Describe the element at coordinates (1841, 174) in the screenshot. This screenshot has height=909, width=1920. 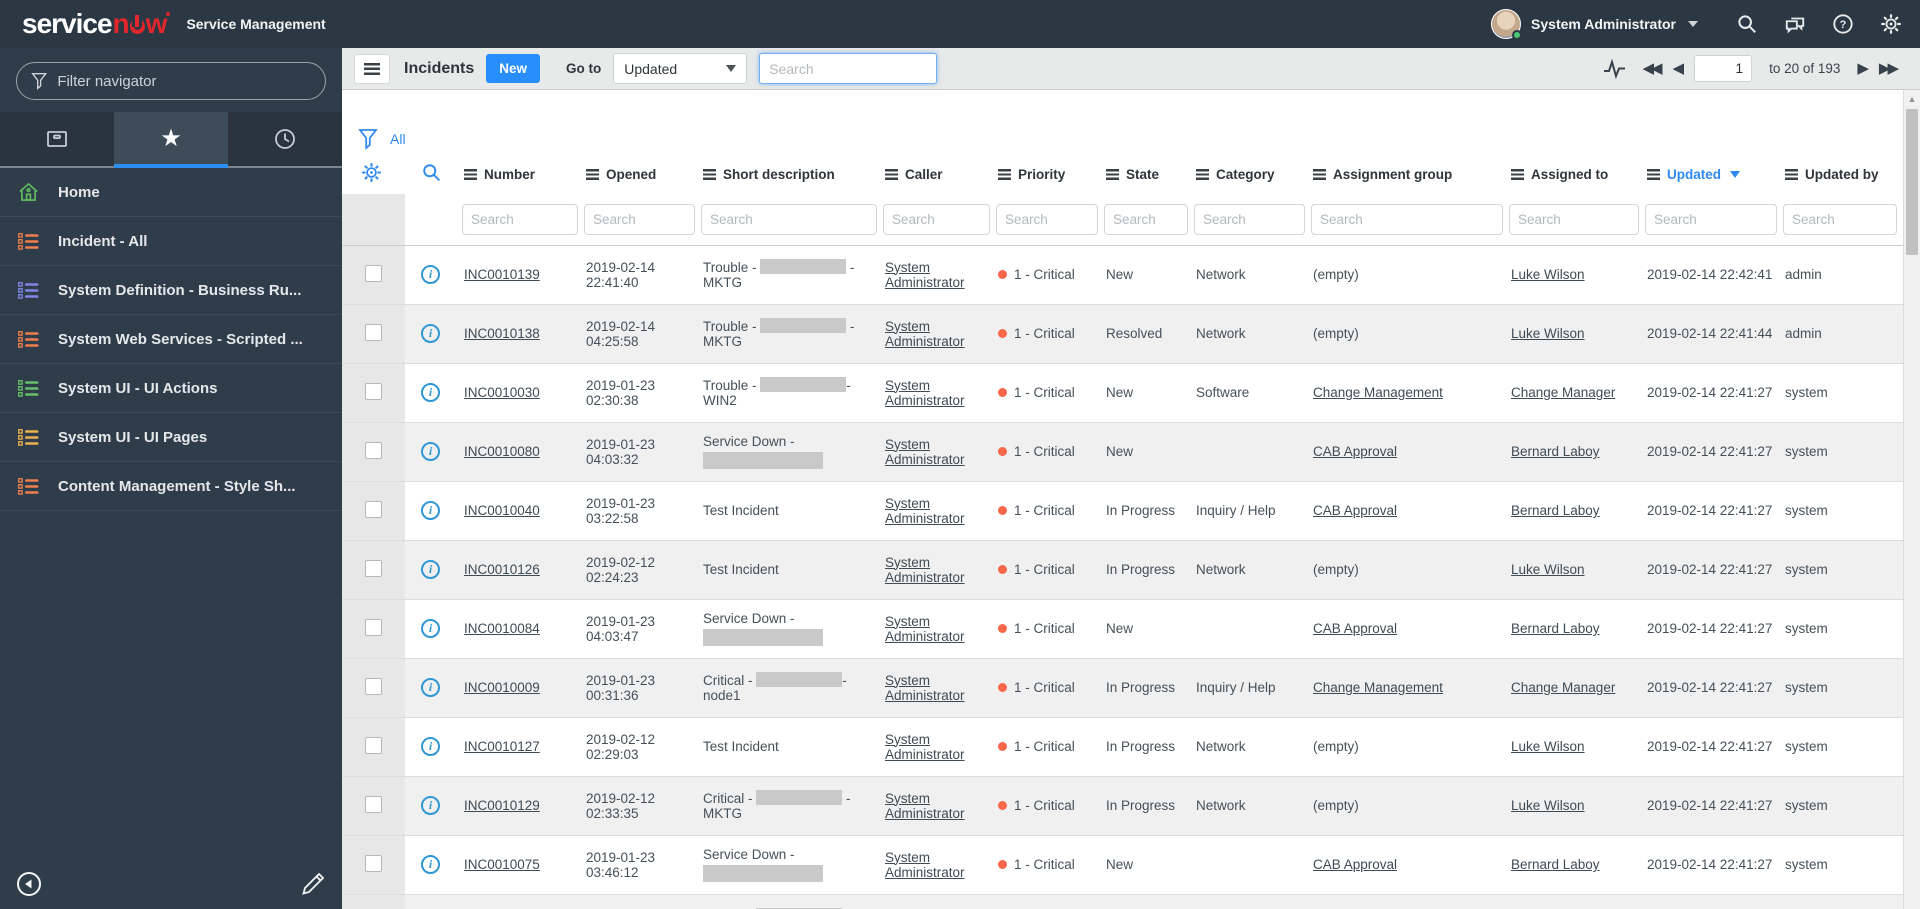
I see `column-header-button: Updated by` at that location.